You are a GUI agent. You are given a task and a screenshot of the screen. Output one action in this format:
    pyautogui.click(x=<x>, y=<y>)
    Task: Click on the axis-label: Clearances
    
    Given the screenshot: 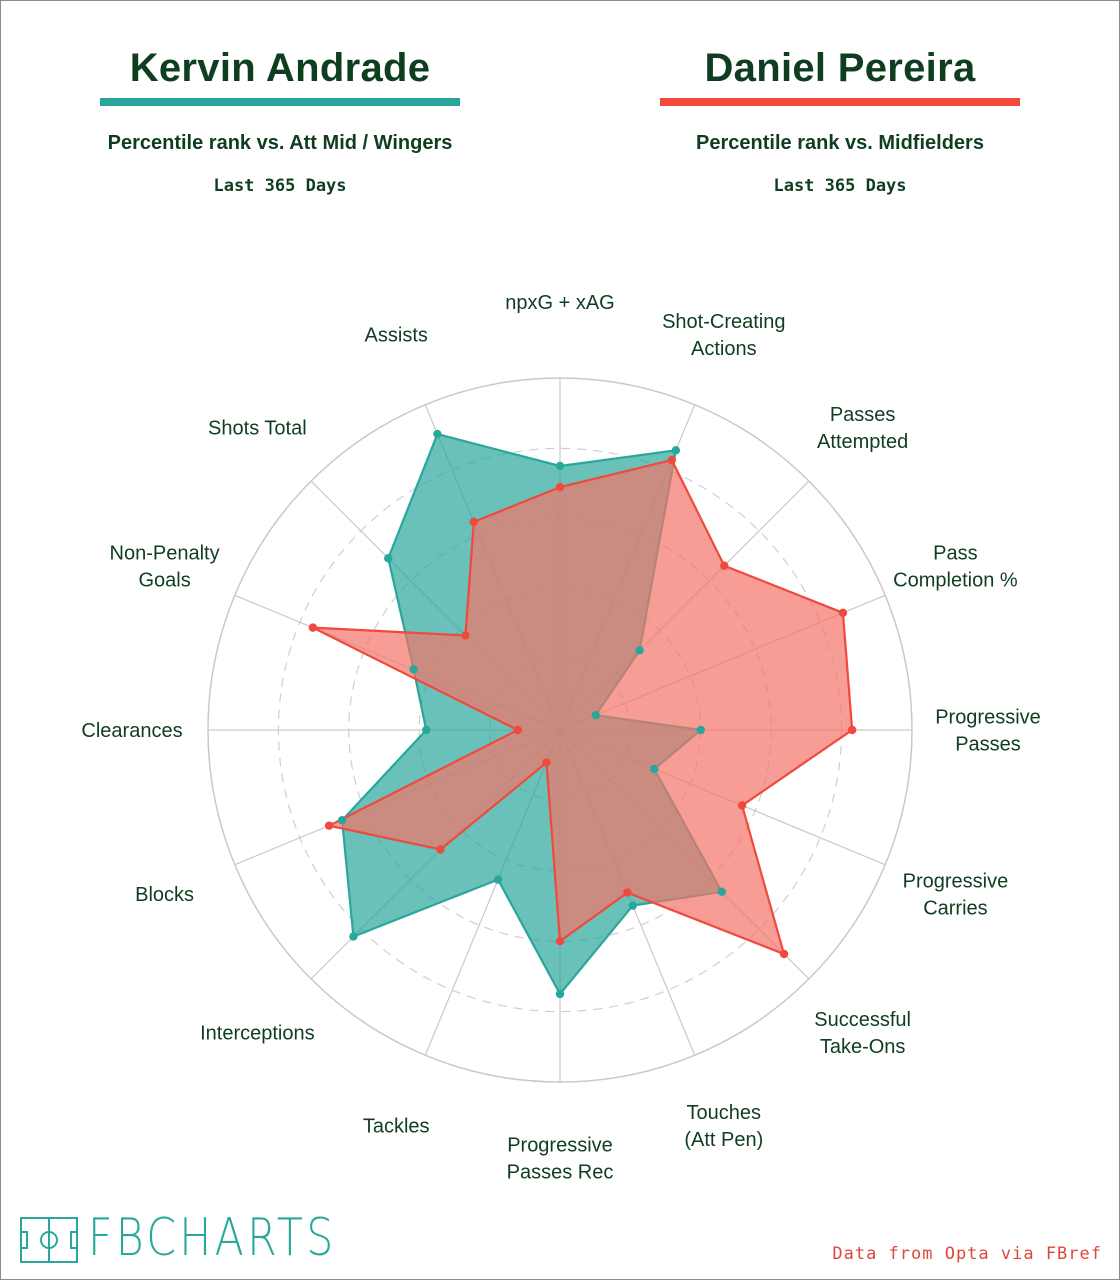 What is the action you would take?
    pyautogui.click(x=131, y=731)
    